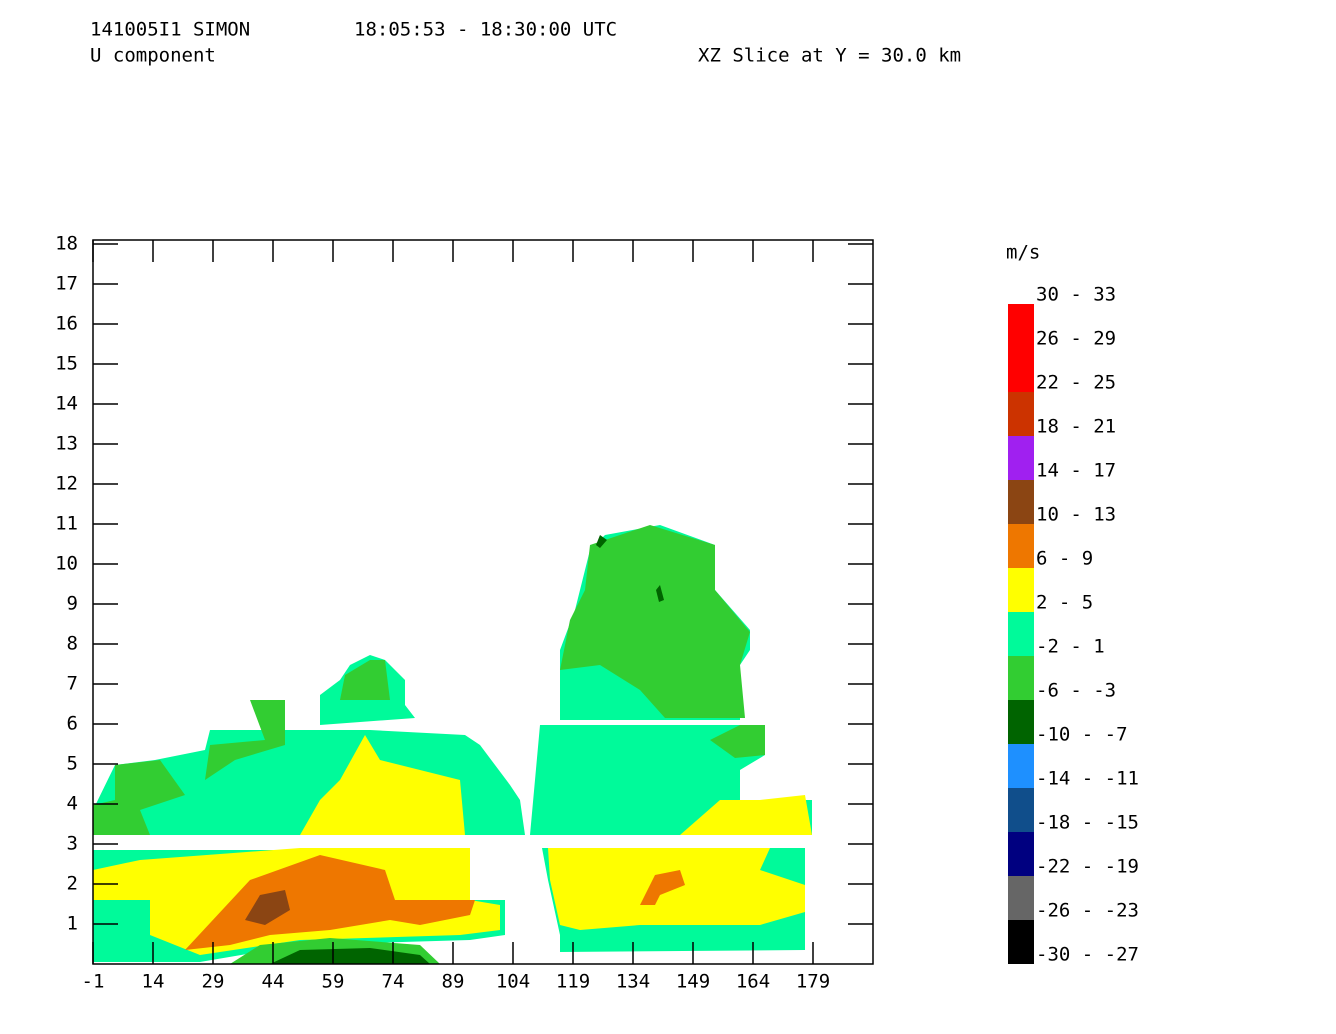  I want to click on x-tick-label: 89, so click(453, 982).